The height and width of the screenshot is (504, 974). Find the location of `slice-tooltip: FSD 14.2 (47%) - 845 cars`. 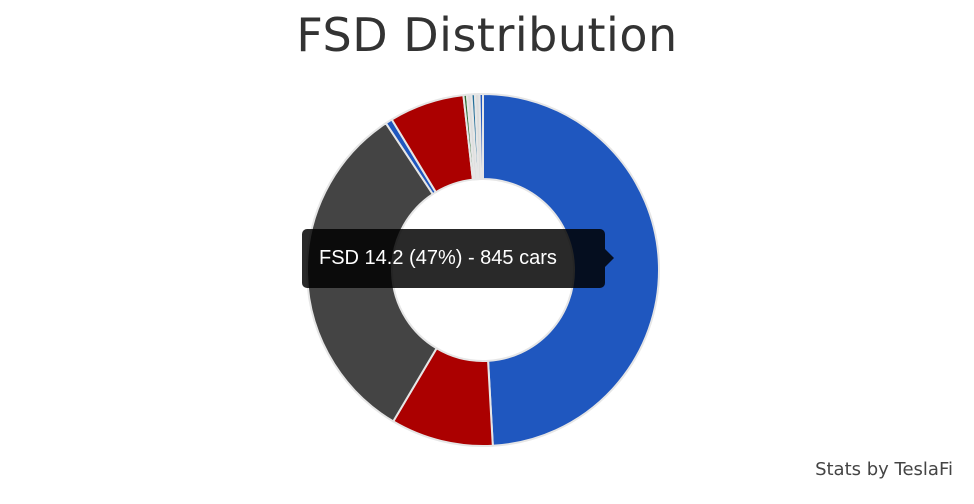

slice-tooltip: FSD 14.2 (47%) - 845 cars is located at coordinates (458, 258).